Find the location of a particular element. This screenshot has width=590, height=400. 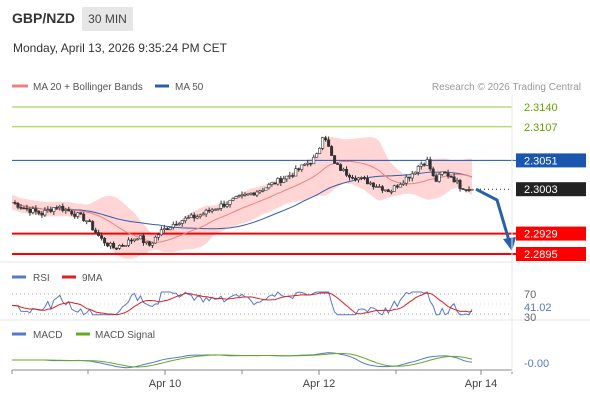

rsi-value-label: 41.02 is located at coordinates (538, 308).